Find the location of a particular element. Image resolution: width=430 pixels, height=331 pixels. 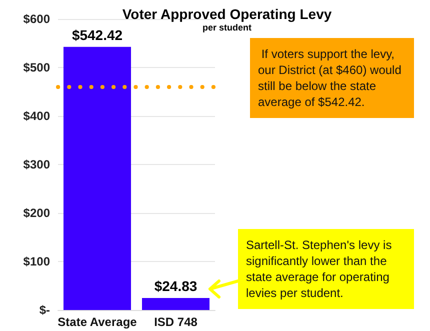

chart-subtitle: per student is located at coordinates (227, 27).